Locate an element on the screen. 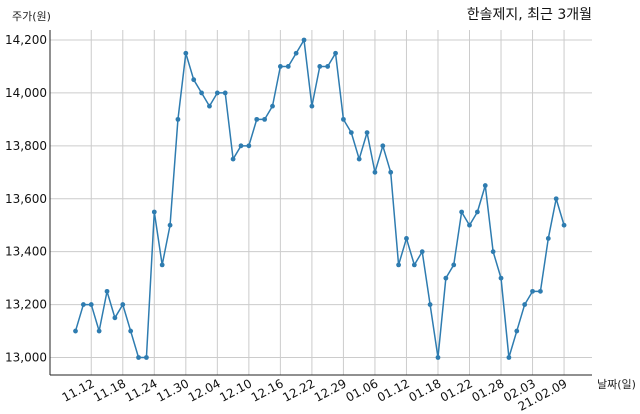  x-tick-label: 11.24 is located at coordinates (141, 390).